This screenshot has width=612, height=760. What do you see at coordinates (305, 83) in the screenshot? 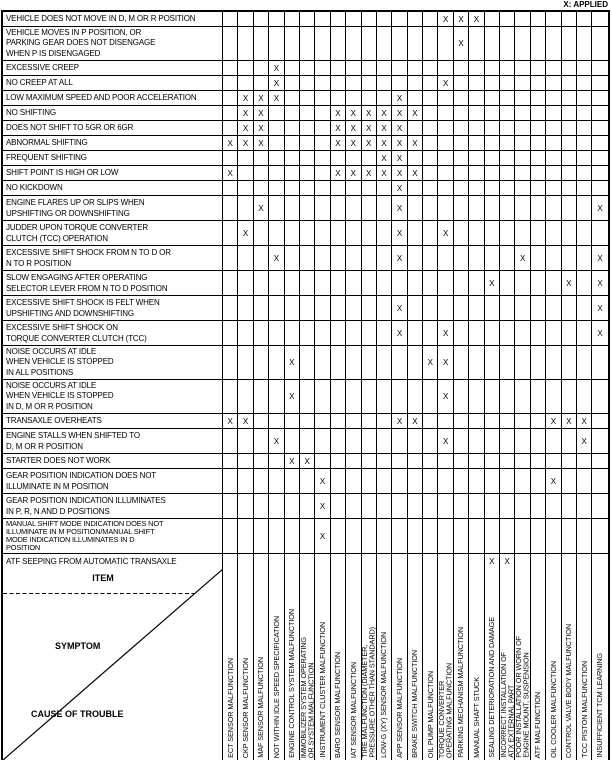
I see `symptom-row: NO CREEP AT ALL X X` at bounding box center [305, 83].